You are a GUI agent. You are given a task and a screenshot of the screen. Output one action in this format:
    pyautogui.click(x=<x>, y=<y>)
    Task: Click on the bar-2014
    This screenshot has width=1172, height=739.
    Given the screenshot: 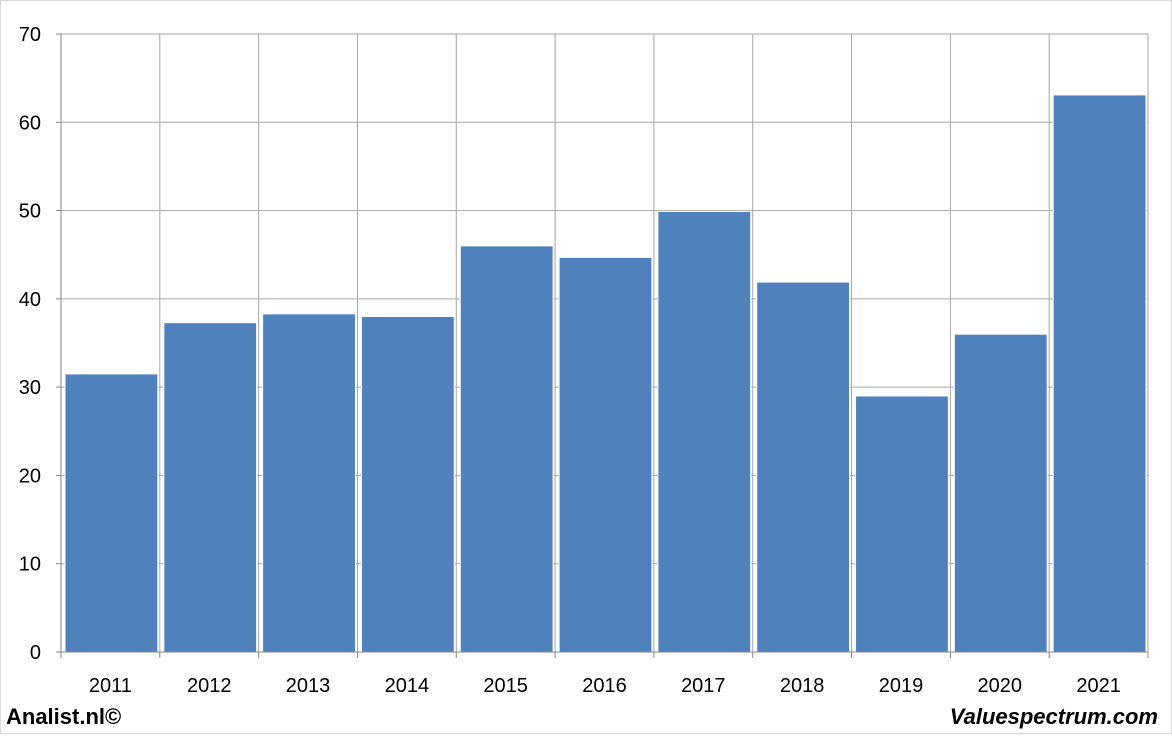 What is the action you would take?
    pyautogui.click(x=407, y=484)
    